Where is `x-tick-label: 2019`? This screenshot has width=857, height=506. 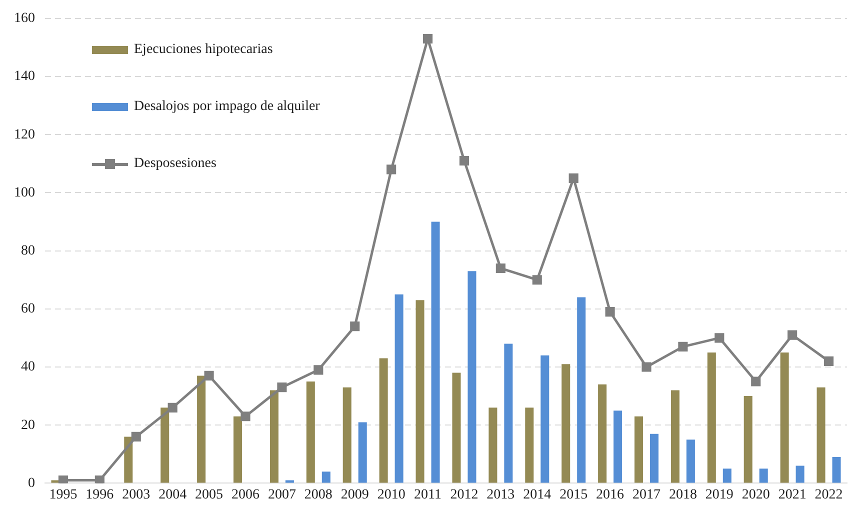 x-tick-label: 2019 is located at coordinates (719, 494).